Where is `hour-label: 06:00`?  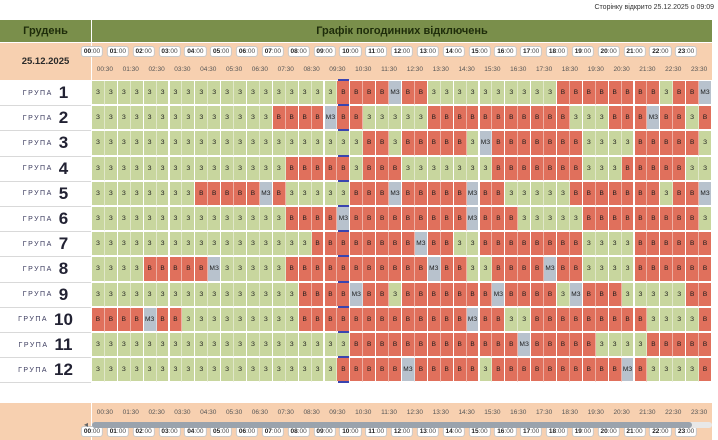
hour-label: 06:00 is located at coordinates (247, 51).